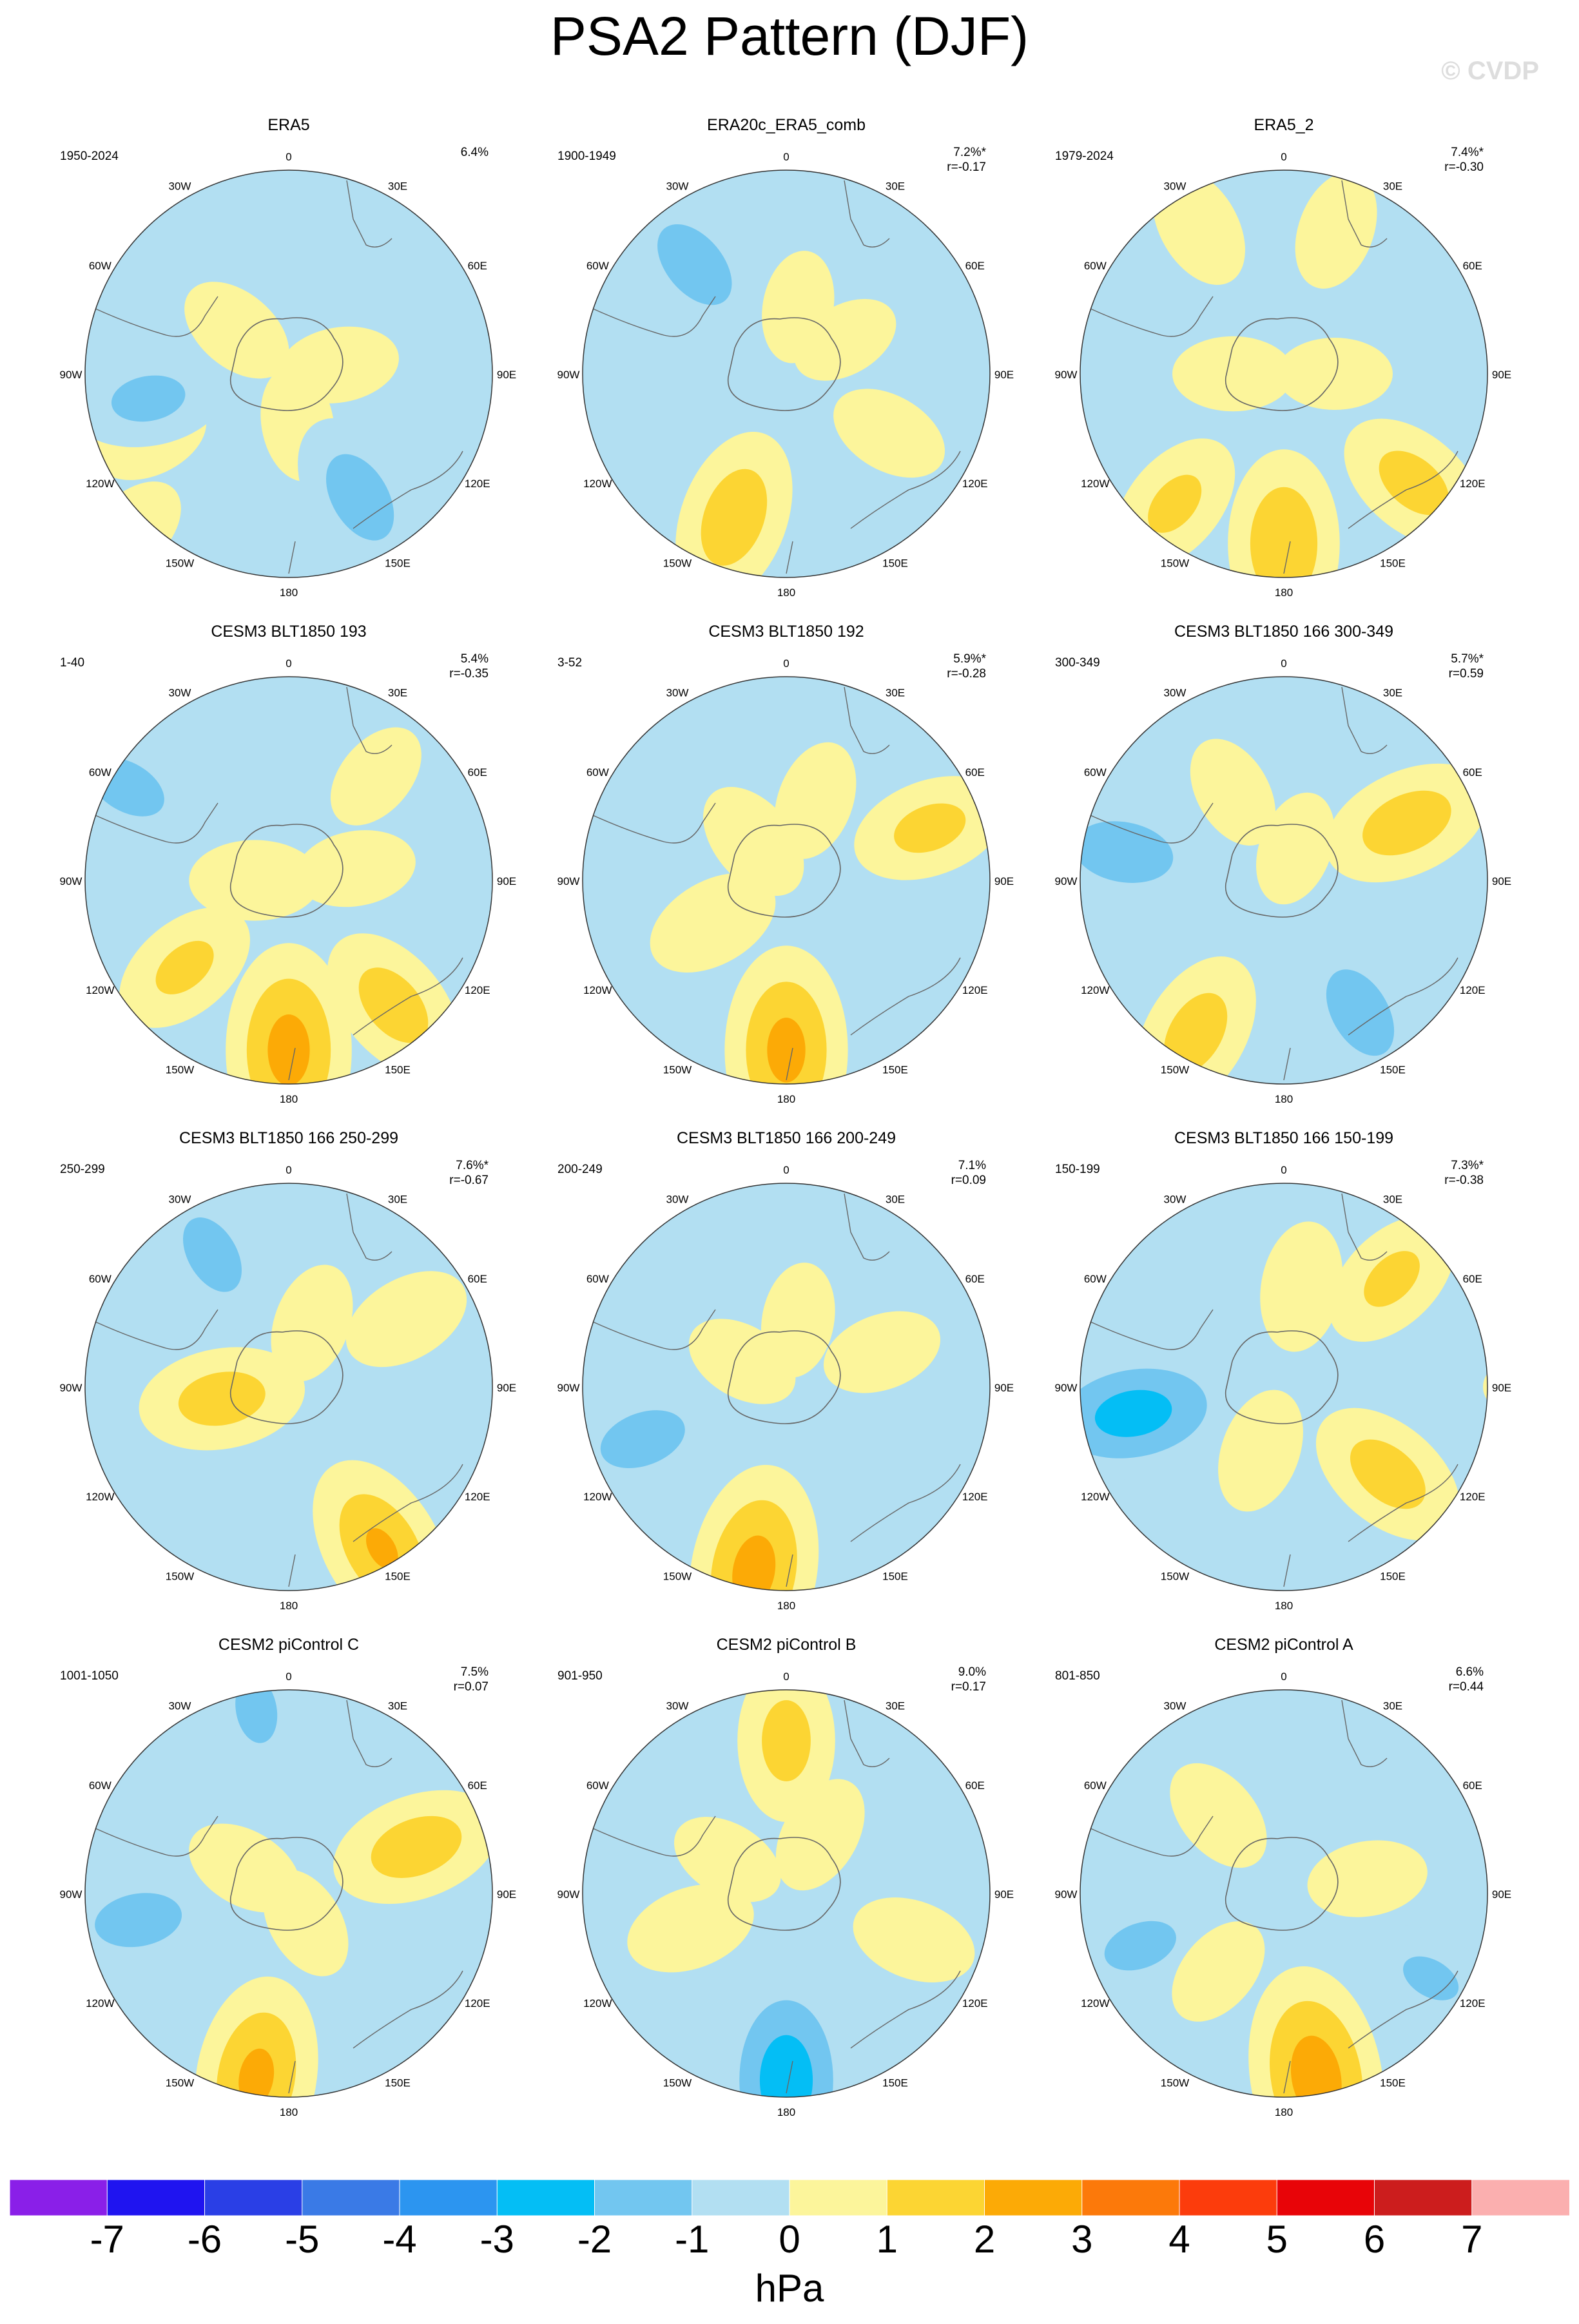 The image size is (1579, 2324). I want to click on panel-variance-corr: 5.7%* r=0.59, so click(1466, 666).